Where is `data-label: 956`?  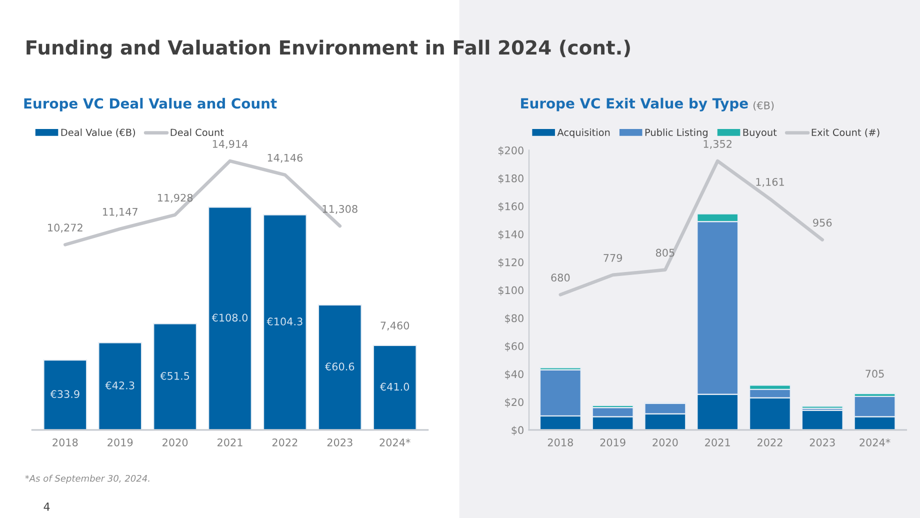
data-label: 956 is located at coordinates (822, 222).